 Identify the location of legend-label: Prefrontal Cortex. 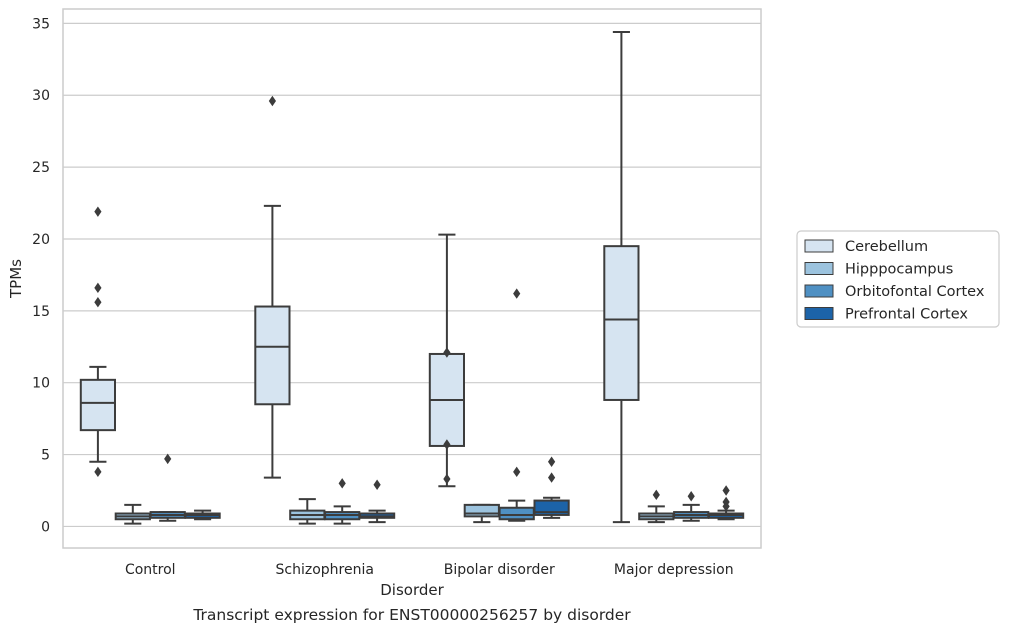
(906, 315).